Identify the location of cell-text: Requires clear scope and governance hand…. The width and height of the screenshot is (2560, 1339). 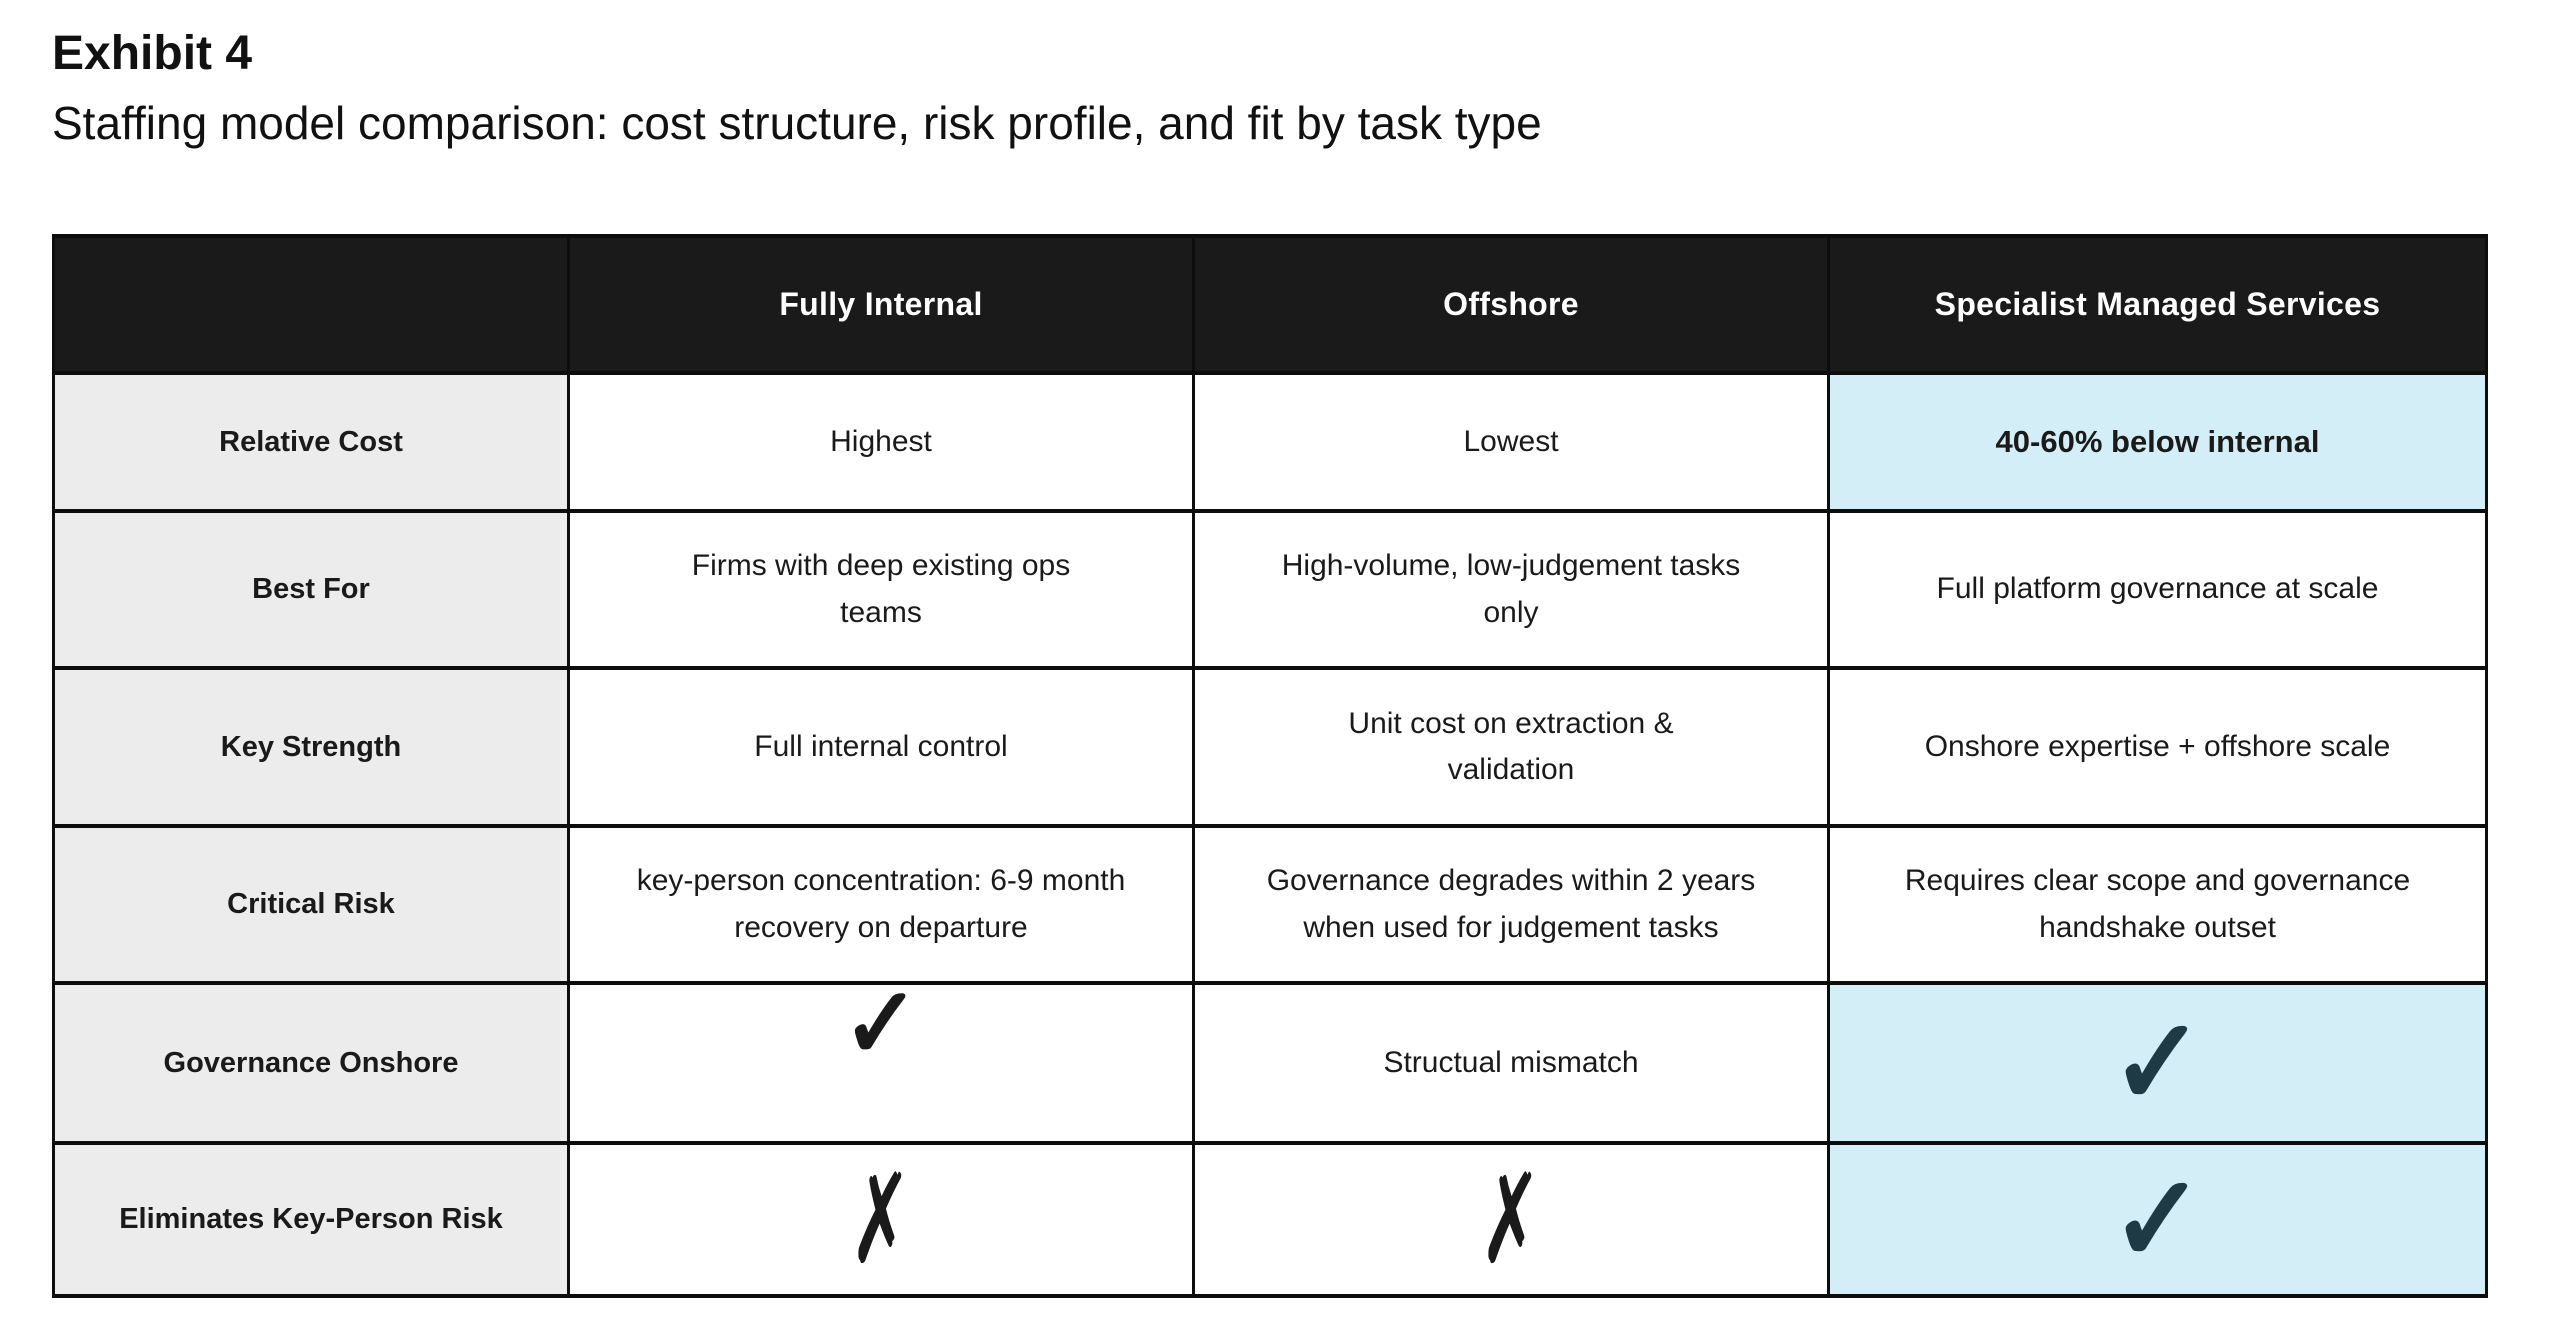
(2157, 904).